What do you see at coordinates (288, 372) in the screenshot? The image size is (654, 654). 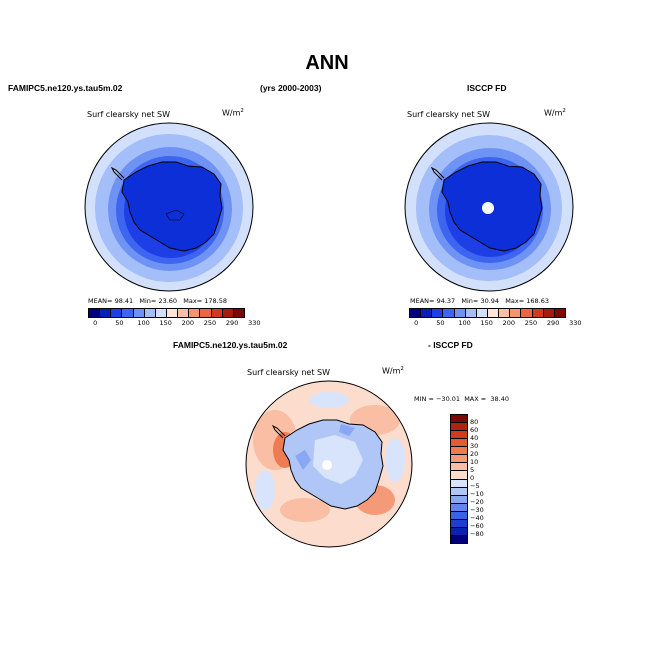 I see `diff-plot-label: Surf clearsky net SW` at bounding box center [288, 372].